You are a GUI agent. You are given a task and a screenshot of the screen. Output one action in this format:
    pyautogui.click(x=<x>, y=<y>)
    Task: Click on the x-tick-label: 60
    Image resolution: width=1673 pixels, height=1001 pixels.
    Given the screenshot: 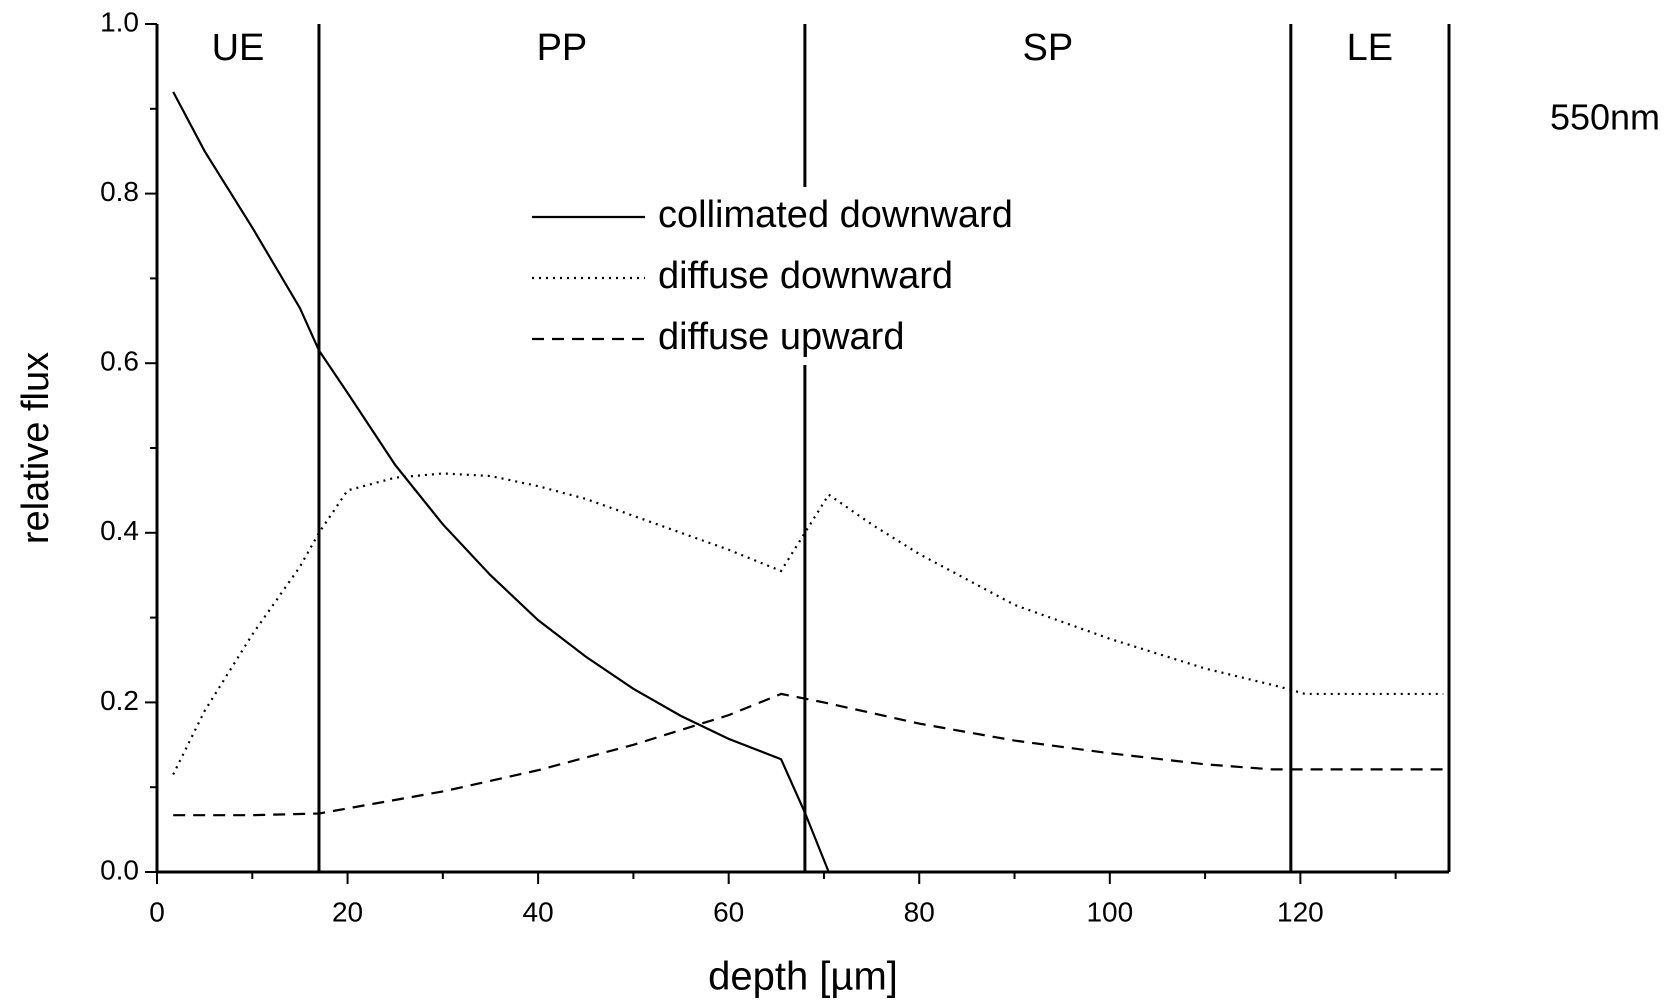 What is the action you would take?
    pyautogui.click(x=728, y=911)
    